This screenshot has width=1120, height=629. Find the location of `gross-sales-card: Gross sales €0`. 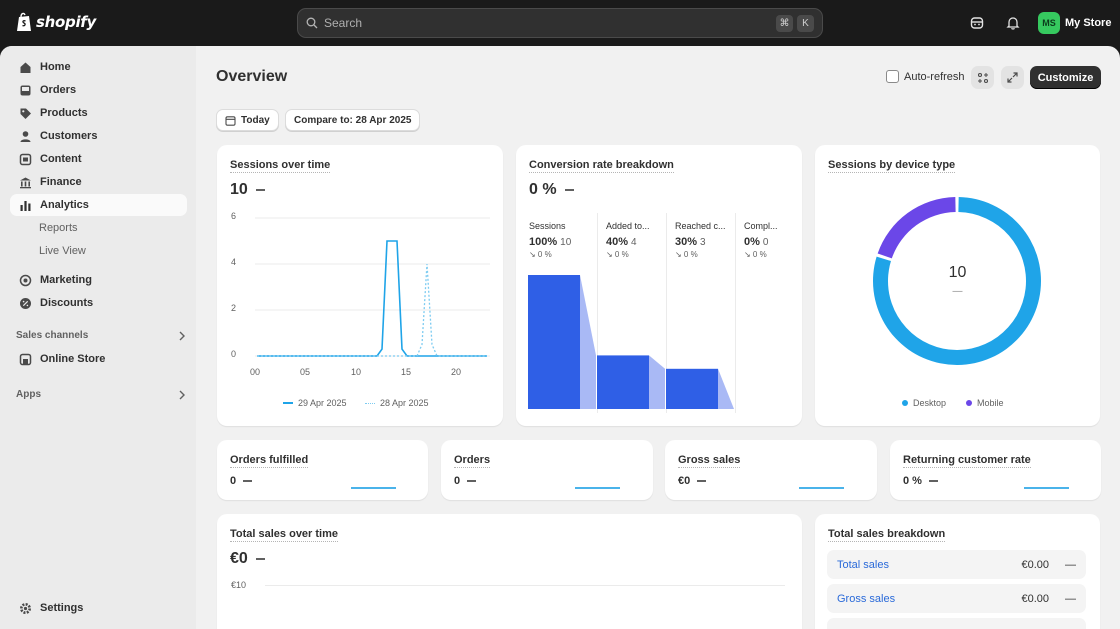

gross-sales-card: Gross sales €0 is located at coordinates (771, 470).